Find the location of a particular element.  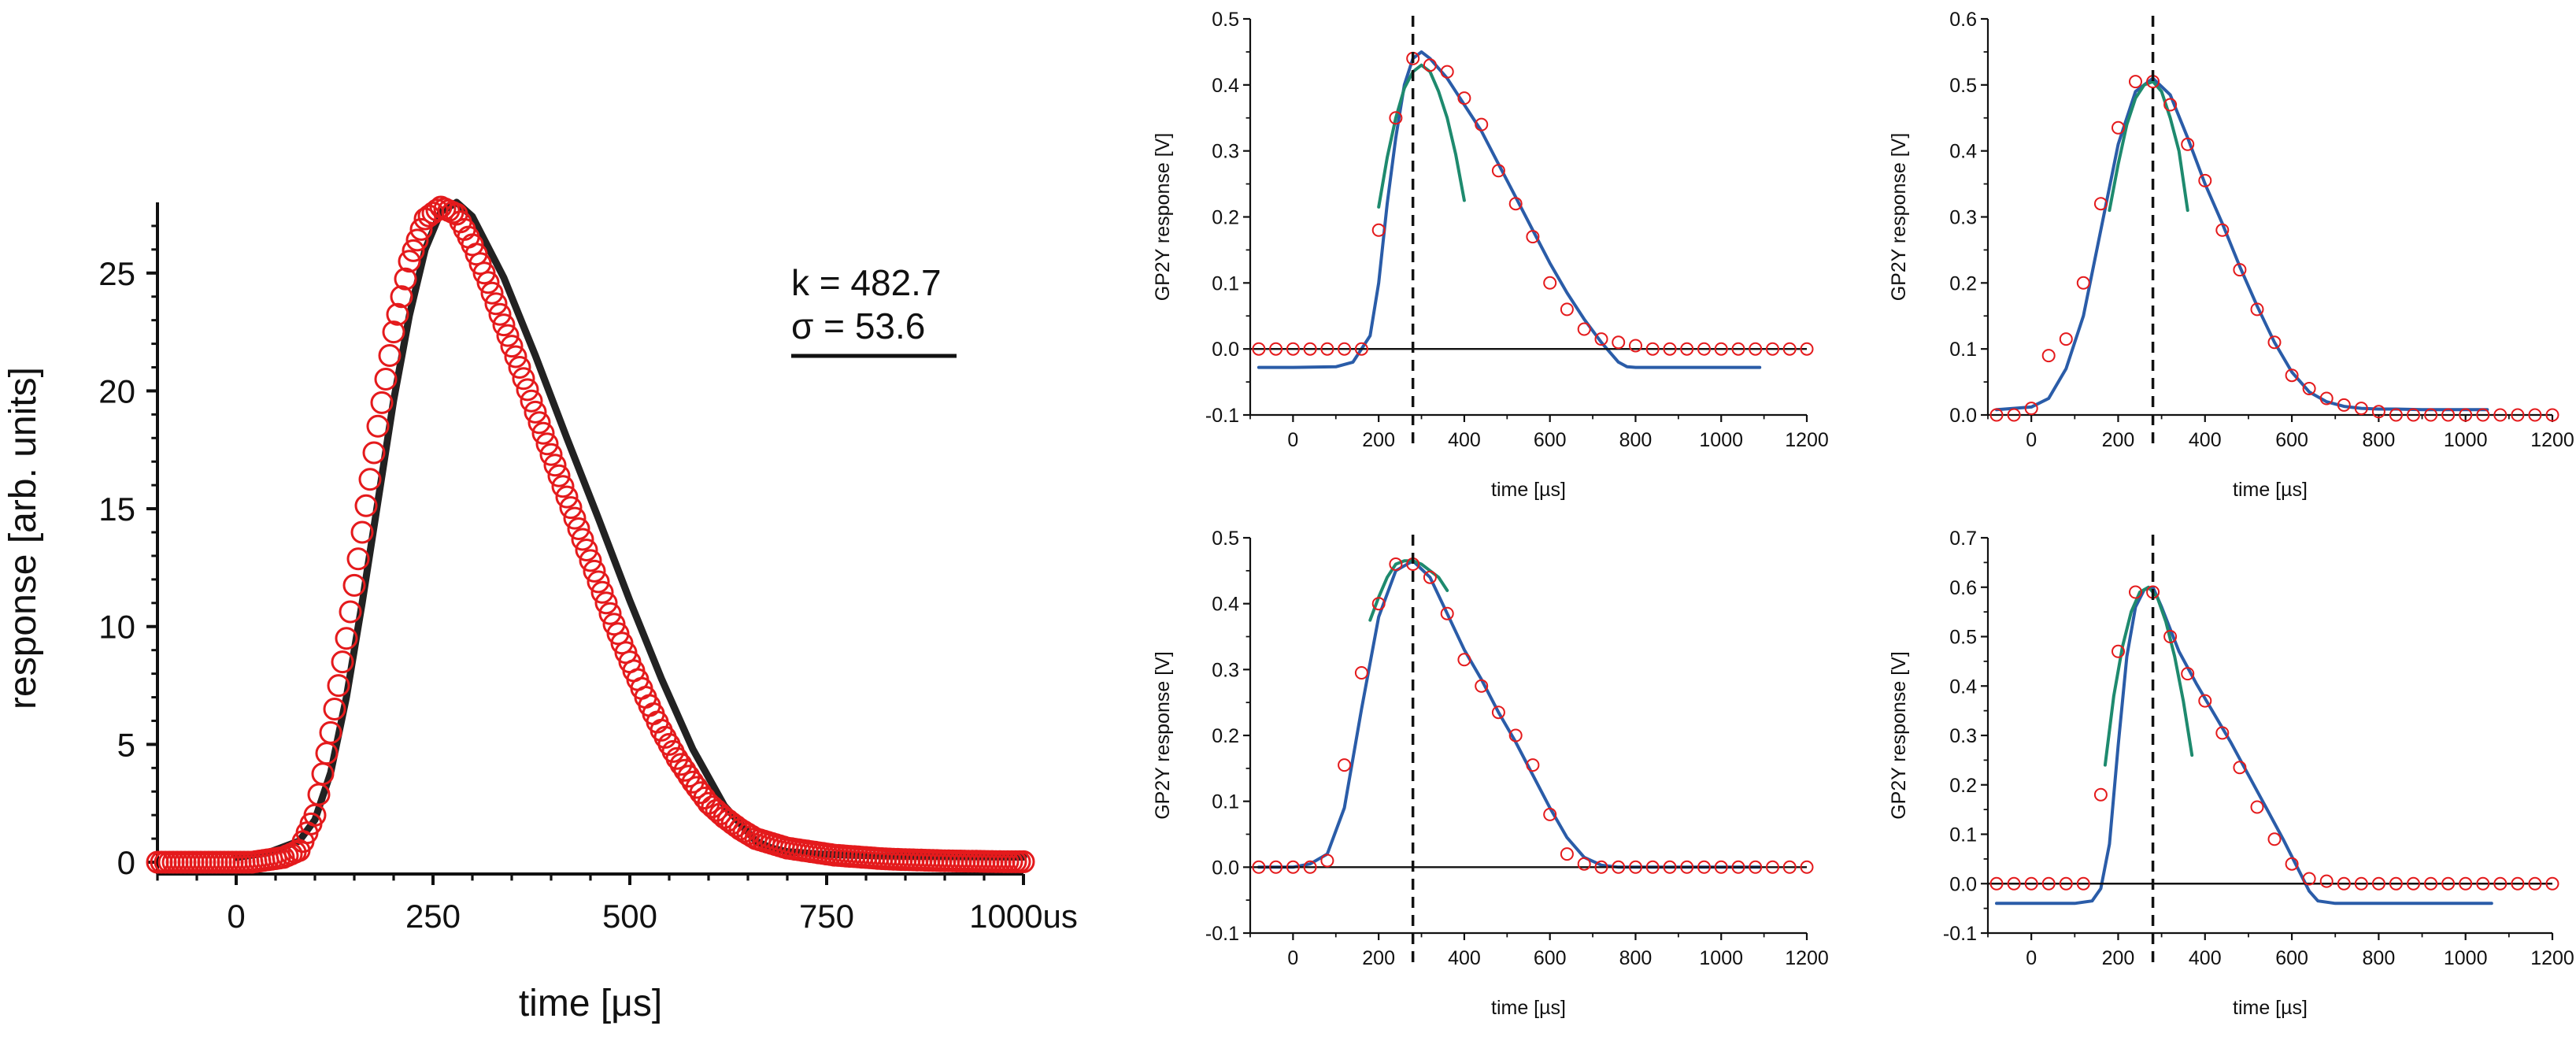

y-tick-label: 0.5 is located at coordinates (1963, 638).